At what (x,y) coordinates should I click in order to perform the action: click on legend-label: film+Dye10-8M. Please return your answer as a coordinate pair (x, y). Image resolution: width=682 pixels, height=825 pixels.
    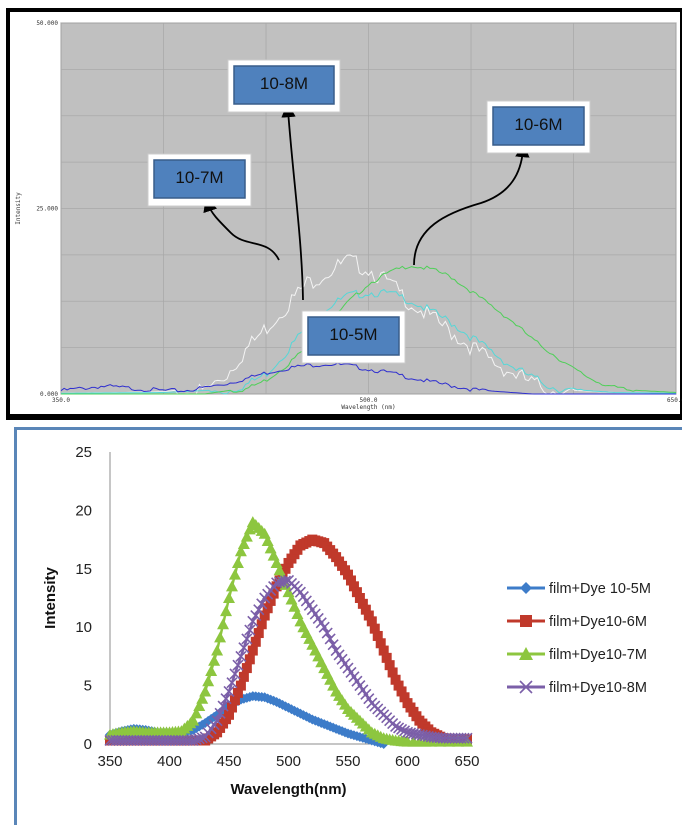
    Looking at the image, I should click on (598, 688).